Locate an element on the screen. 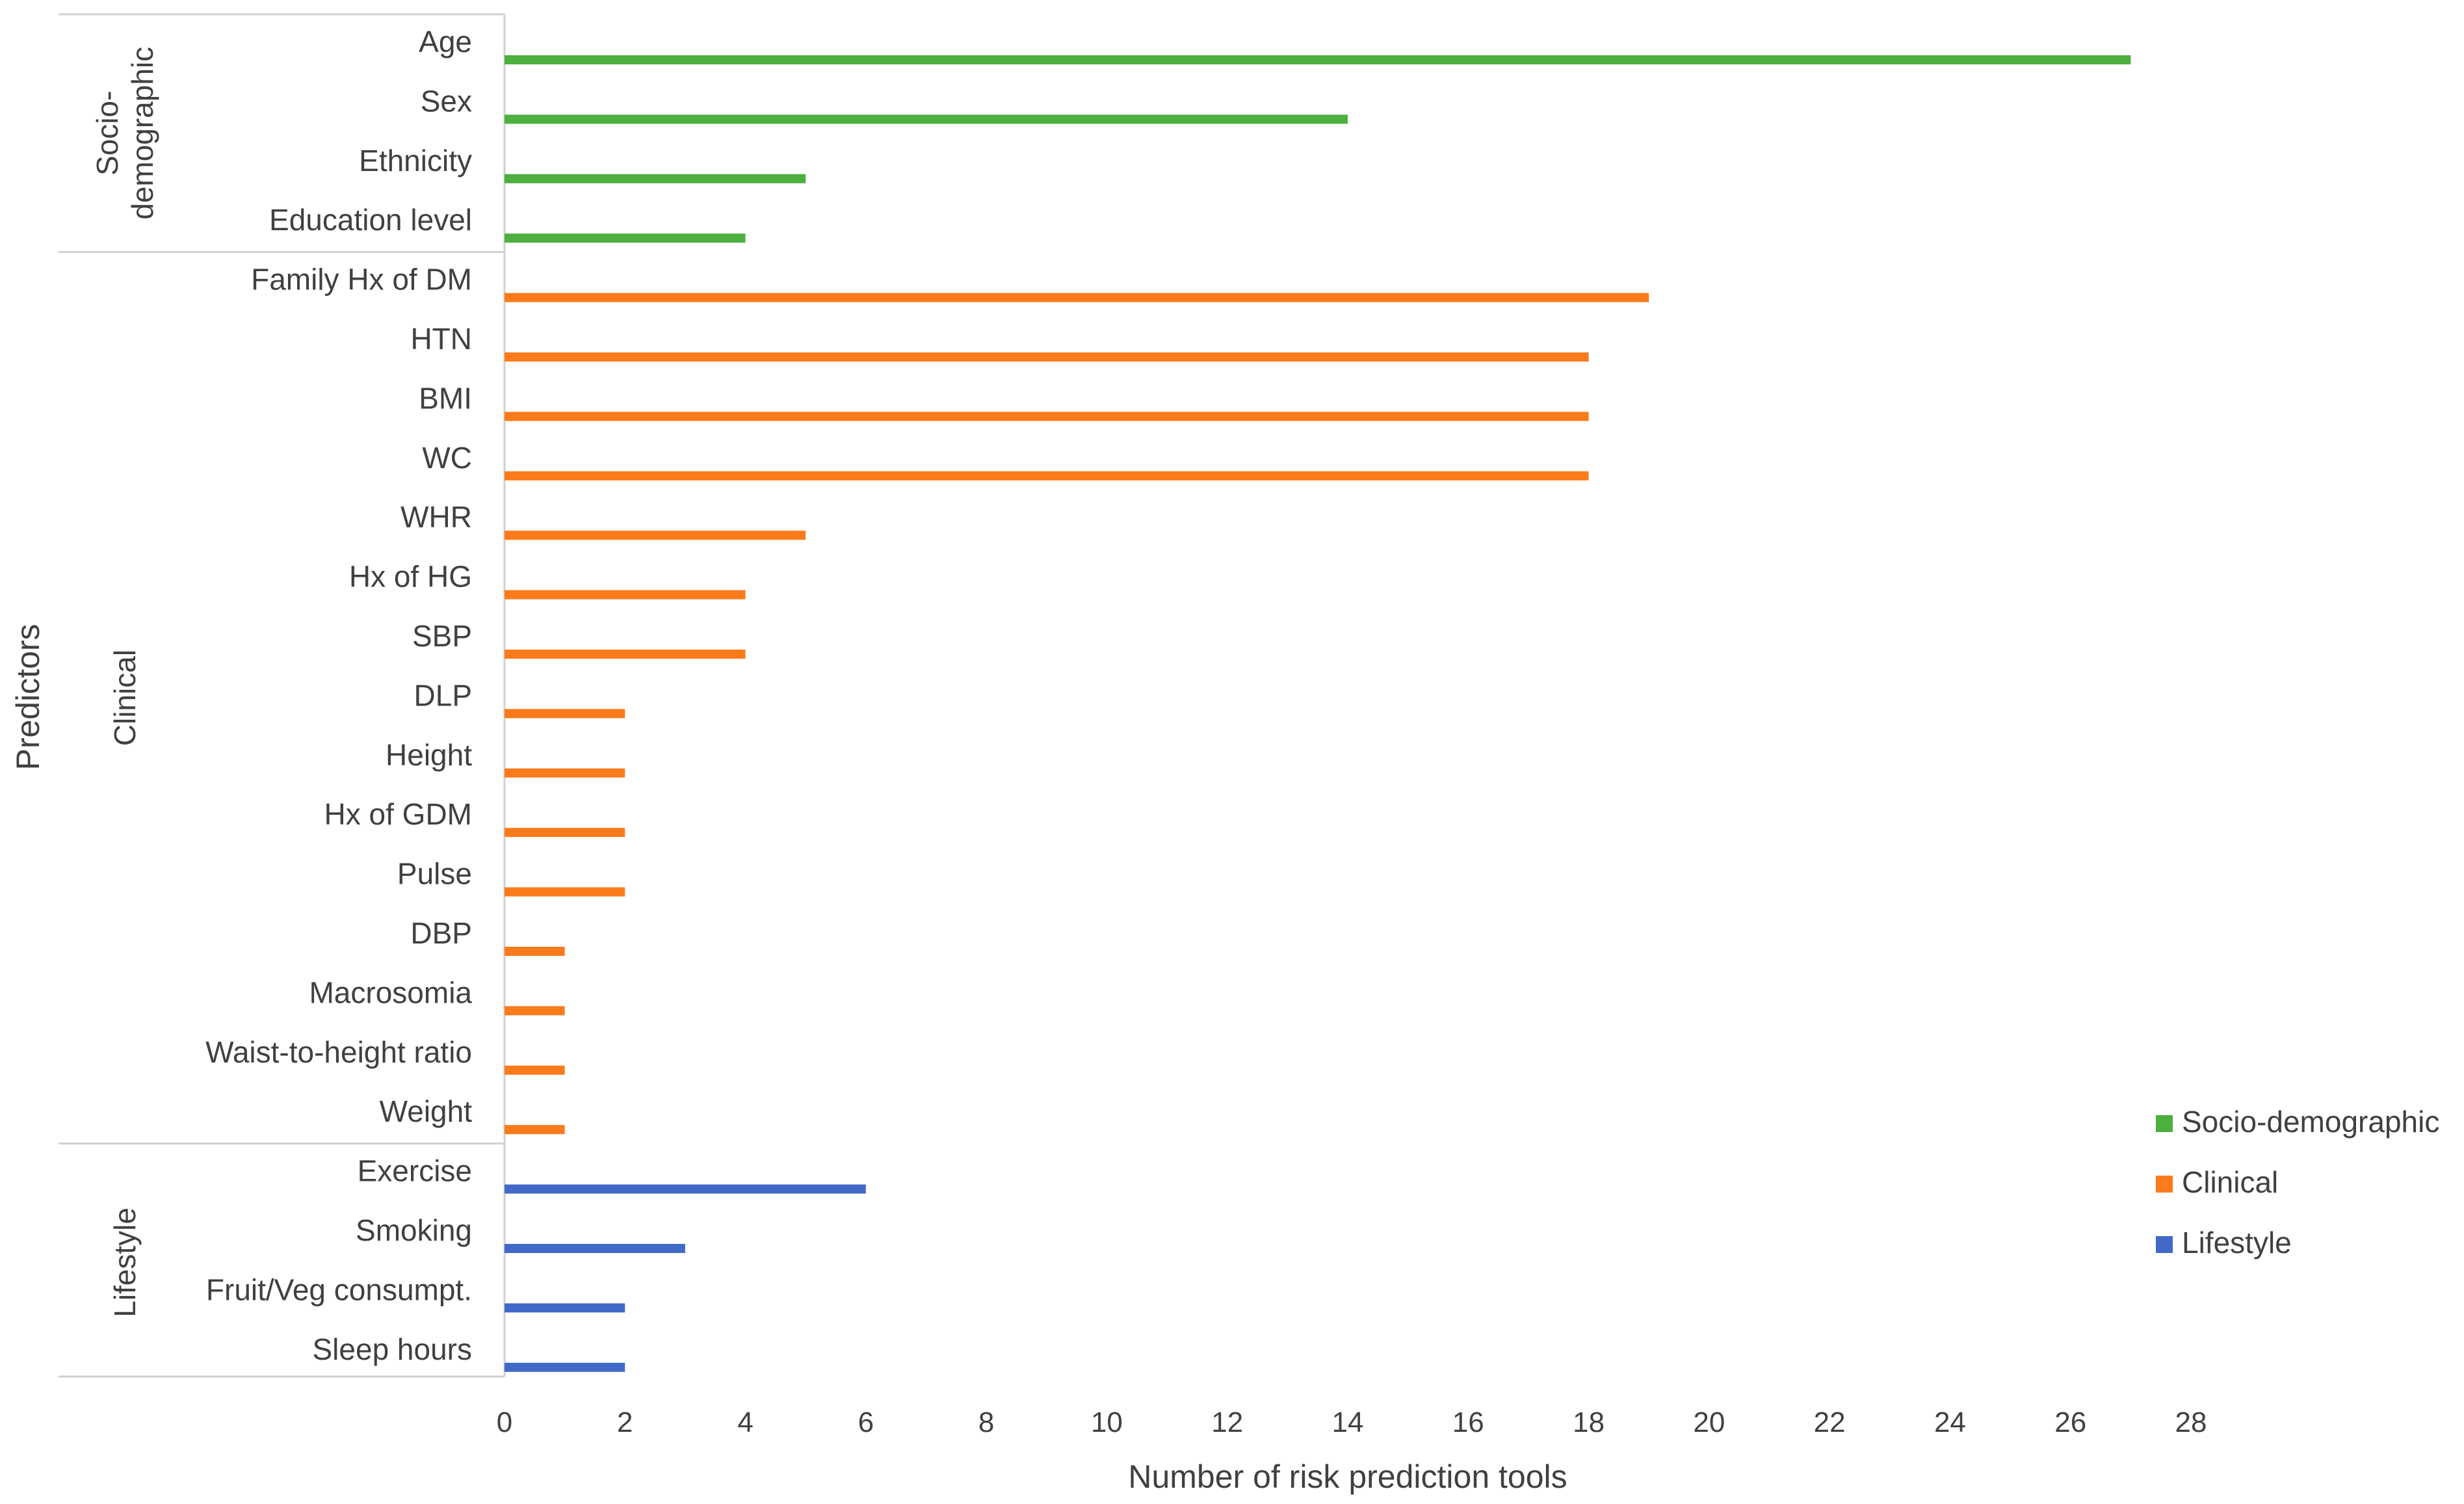 This screenshot has width=2464, height=1504. category-label-education-level: Education level is located at coordinates (370, 220).